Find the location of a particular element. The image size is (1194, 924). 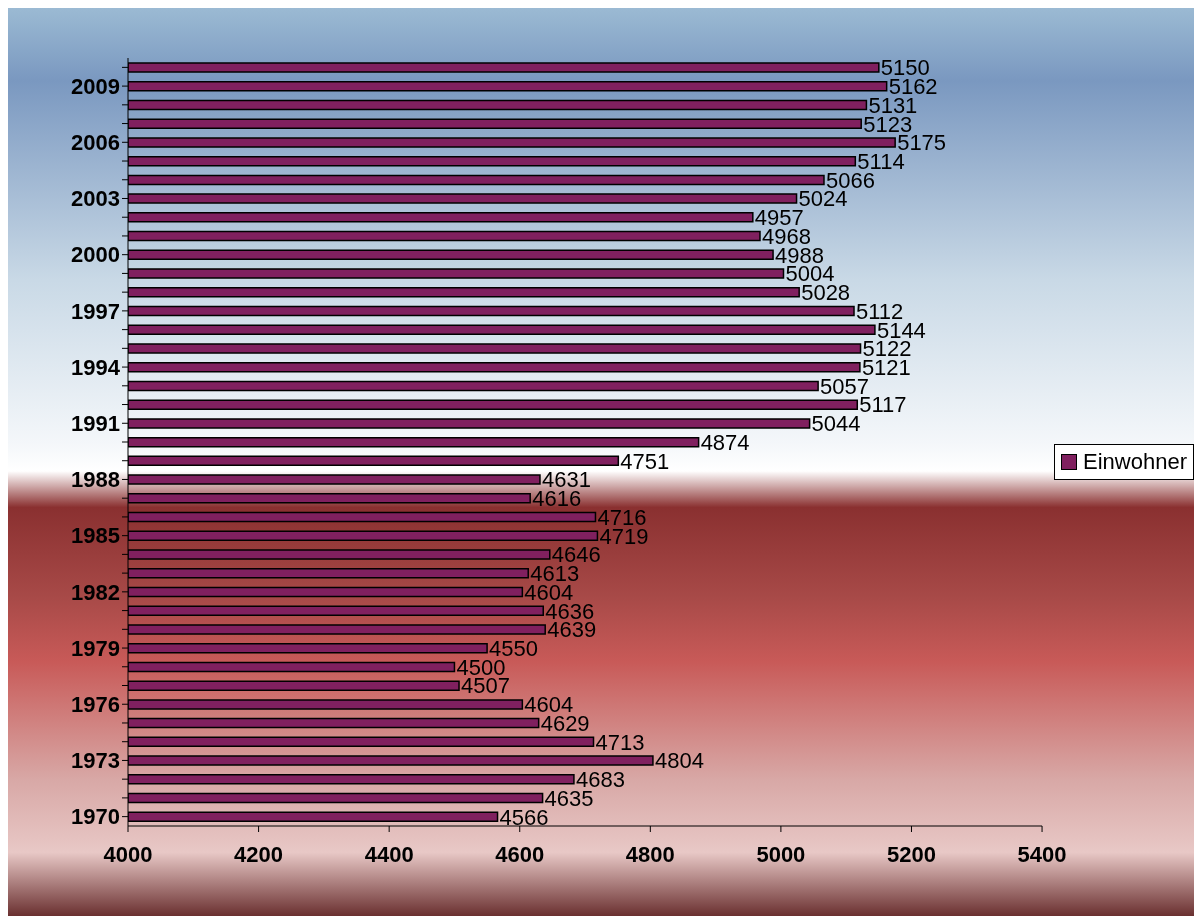

data-label: 4751 is located at coordinates (645, 461).